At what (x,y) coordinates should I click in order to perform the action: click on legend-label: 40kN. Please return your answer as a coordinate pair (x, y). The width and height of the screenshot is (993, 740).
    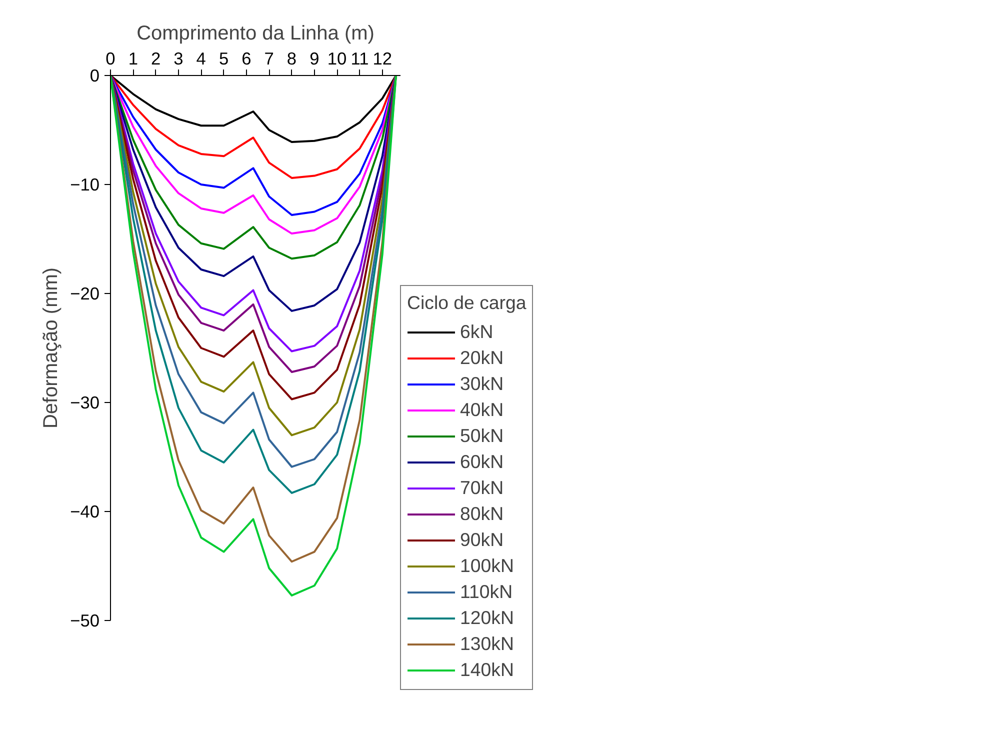
    Looking at the image, I should click on (482, 410).